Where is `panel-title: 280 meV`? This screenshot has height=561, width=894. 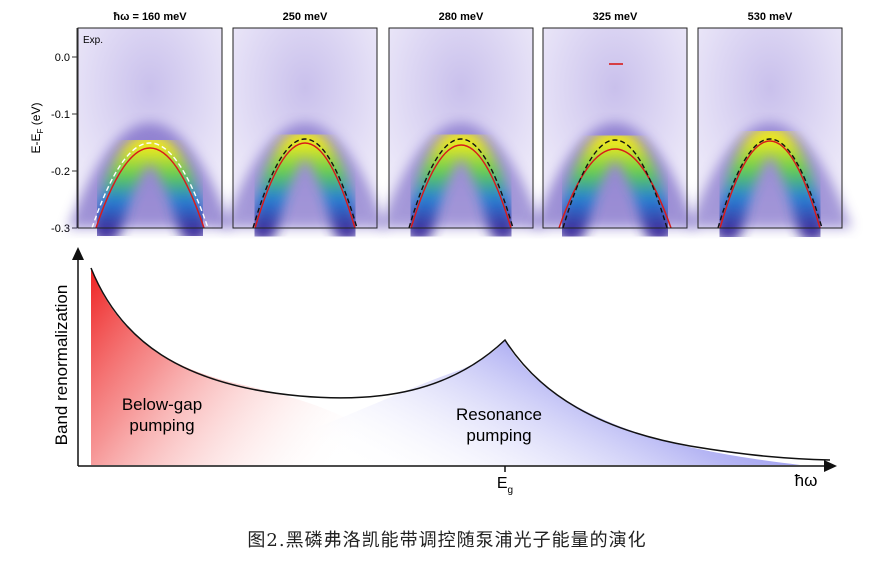
panel-title: 280 meV is located at coordinates (461, 17).